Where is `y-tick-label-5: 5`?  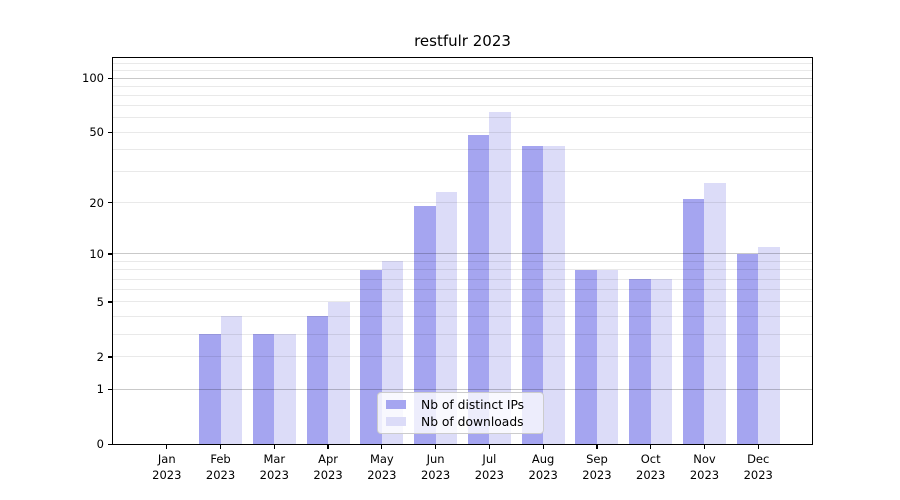
y-tick-label-5: 5 is located at coordinates (100, 301).